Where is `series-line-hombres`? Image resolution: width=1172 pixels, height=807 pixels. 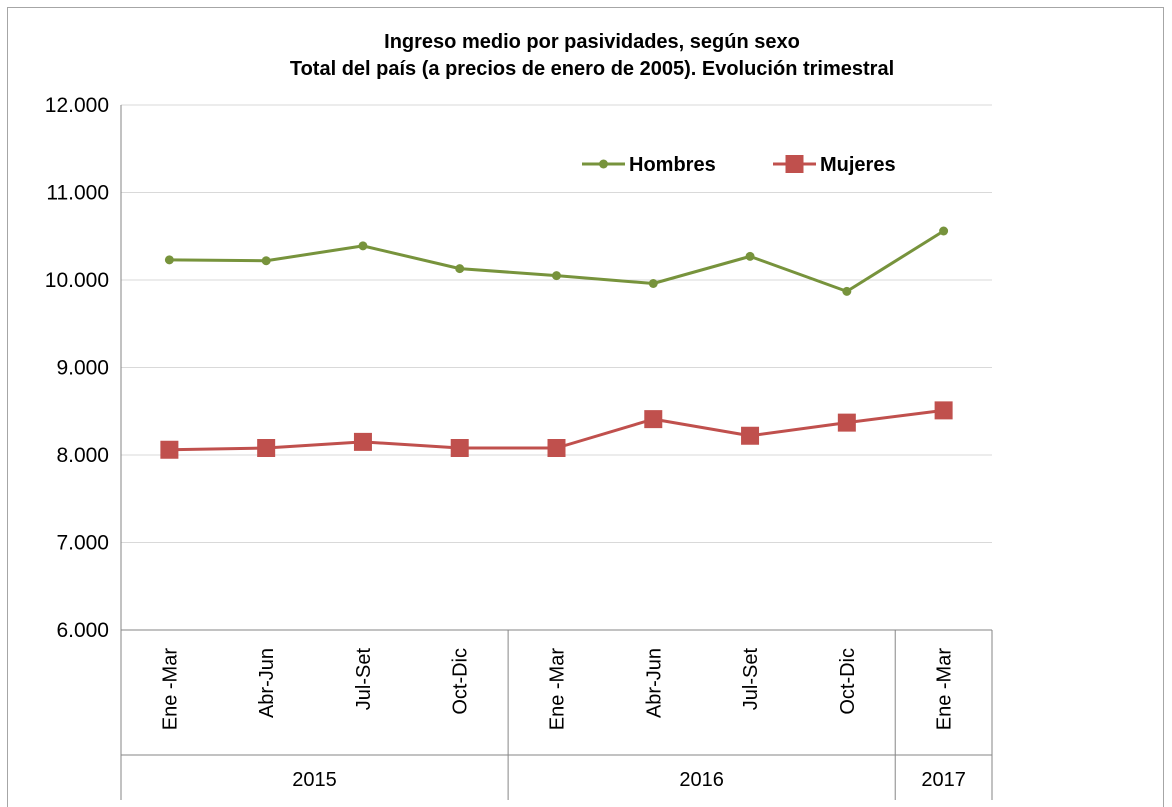
series-line-hombres is located at coordinates (557, 261).